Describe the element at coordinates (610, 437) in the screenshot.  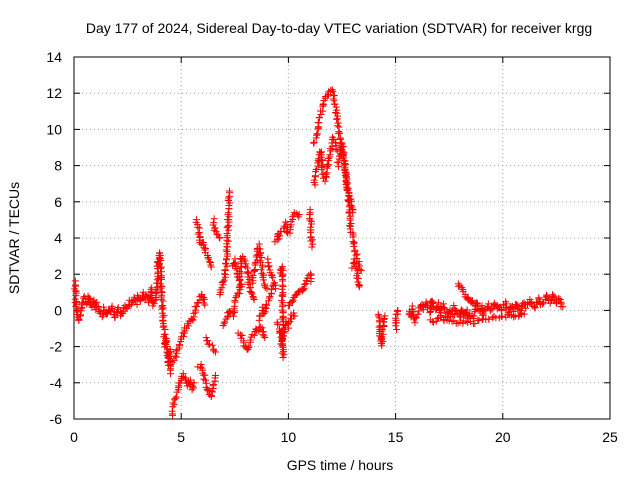
I see `x-tick-label: 25` at that location.